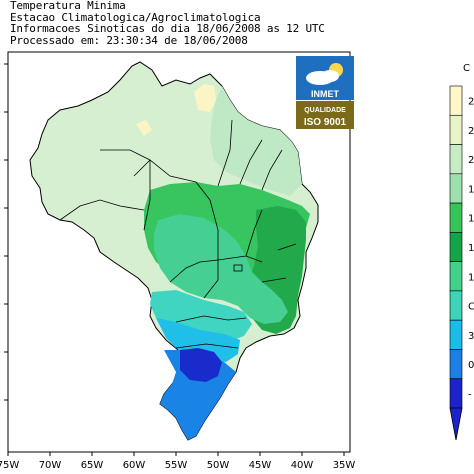 The image size is (474, 474). I want to click on colorbar: C 2 2 2 1 1 1 1 C 3 0 -, so click(461, 252).